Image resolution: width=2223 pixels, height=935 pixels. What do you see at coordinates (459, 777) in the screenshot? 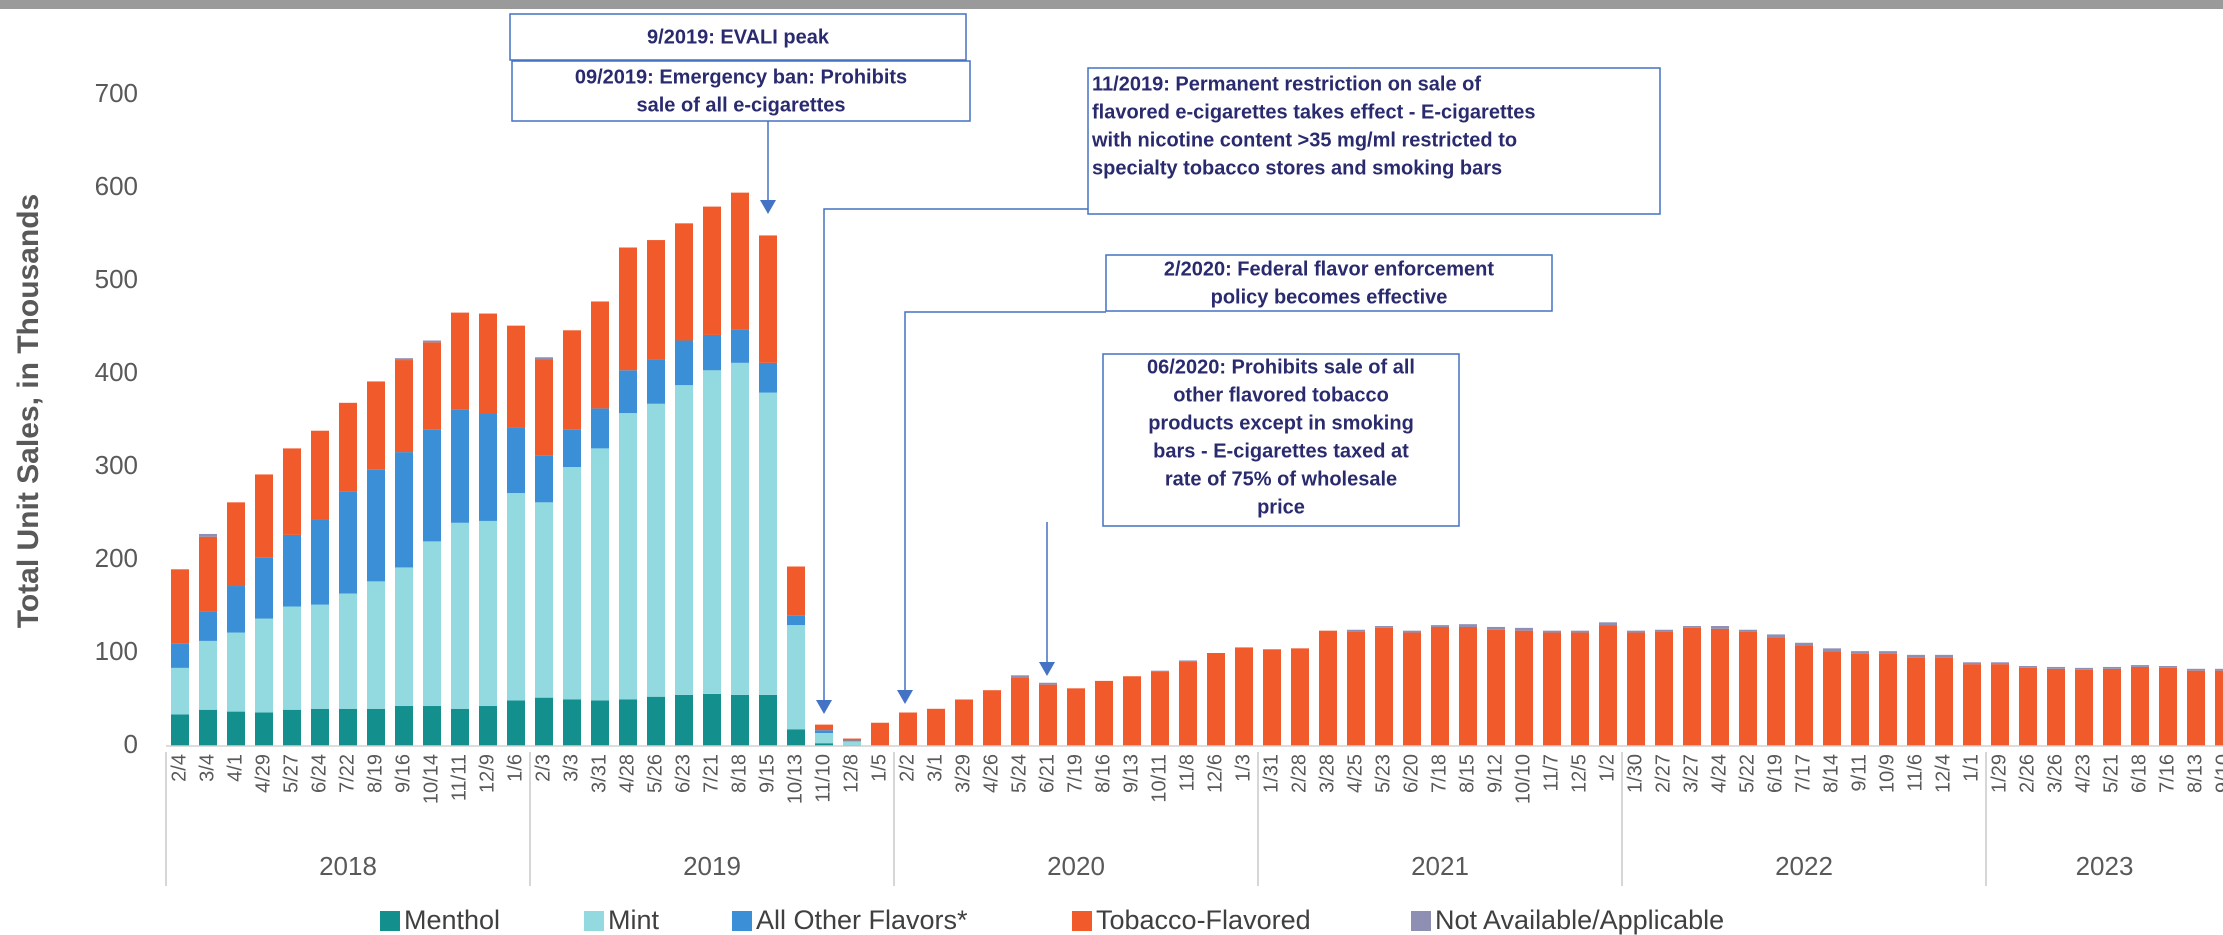
I see `x-tick-label: 11/11` at bounding box center [459, 777].